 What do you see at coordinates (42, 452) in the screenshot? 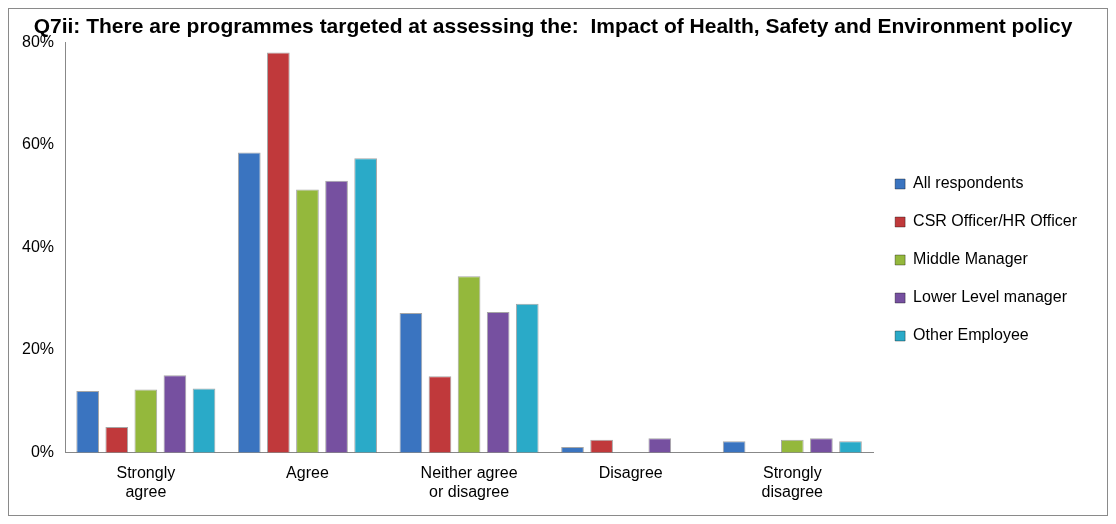
I see `y-tick-label: 0%` at bounding box center [42, 452].